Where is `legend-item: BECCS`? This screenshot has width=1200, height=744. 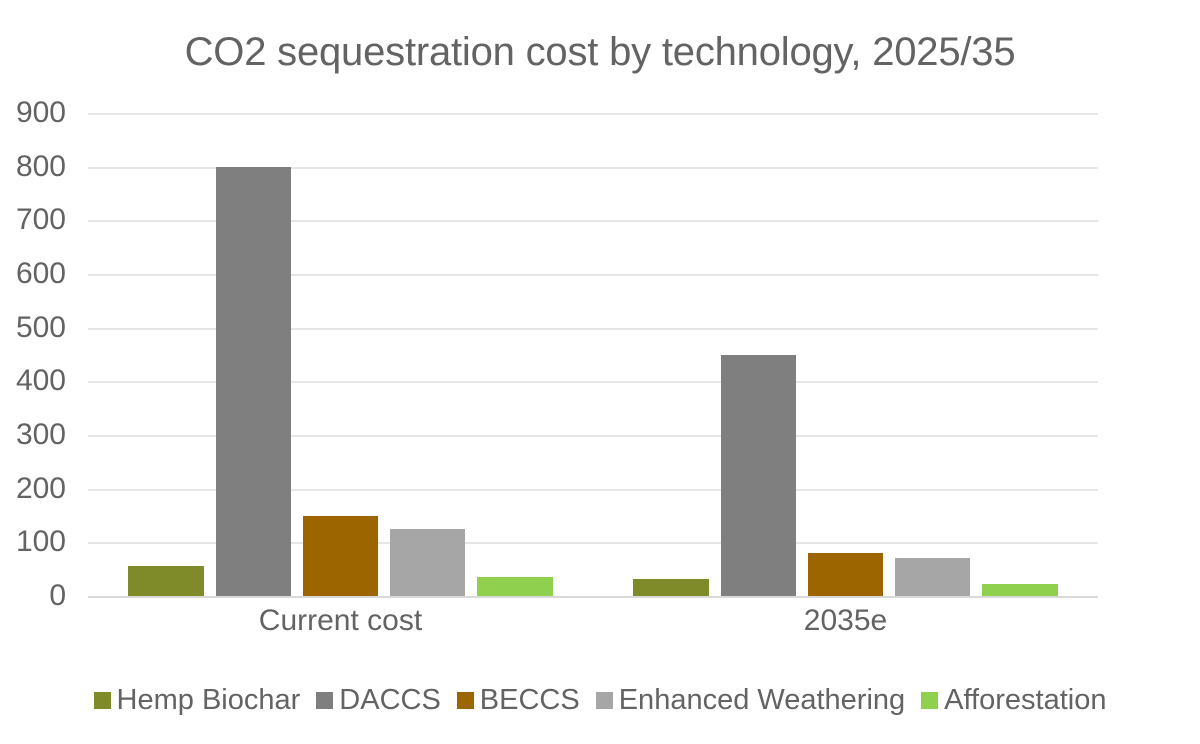
legend-item: BECCS is located at coordinates (518, 700).